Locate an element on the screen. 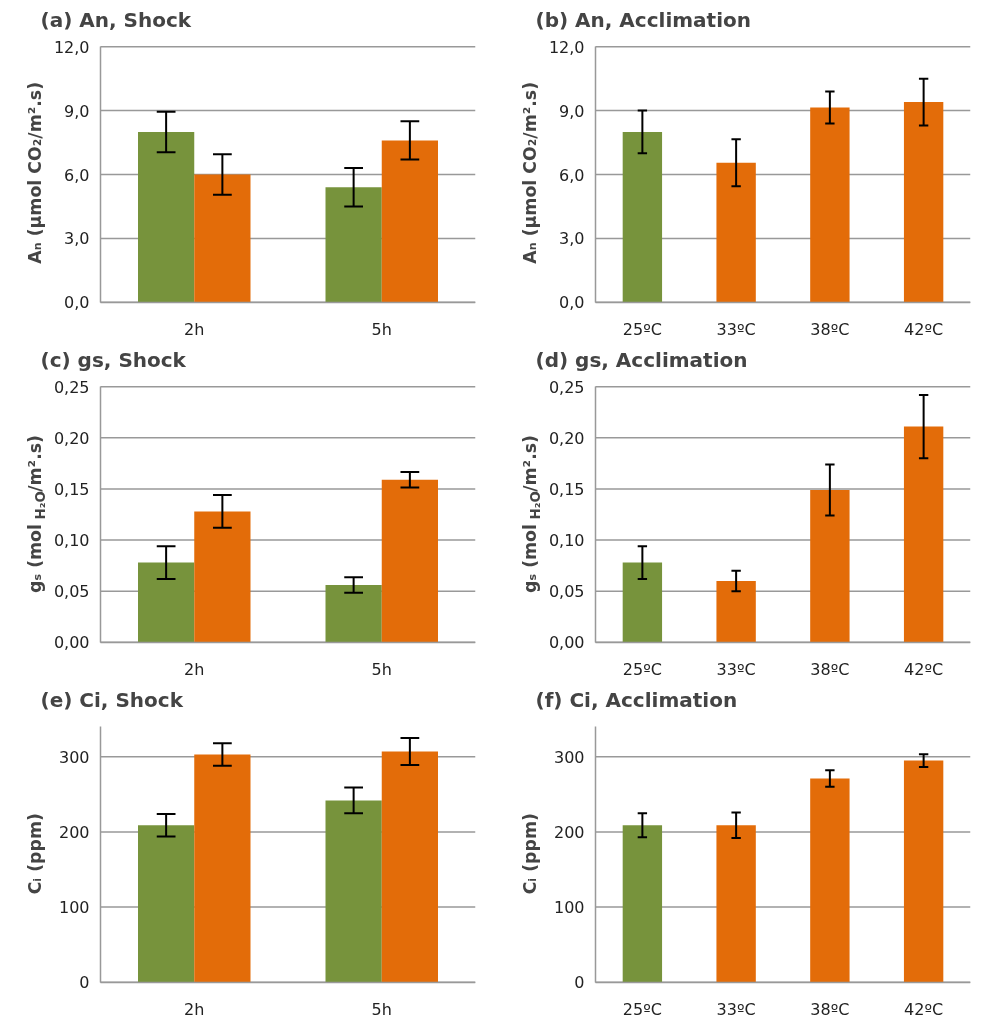 The height and width of the screenshot is (1036, 1003). chart-title: (c) gs, Shock is located at coordinates (113, 359).